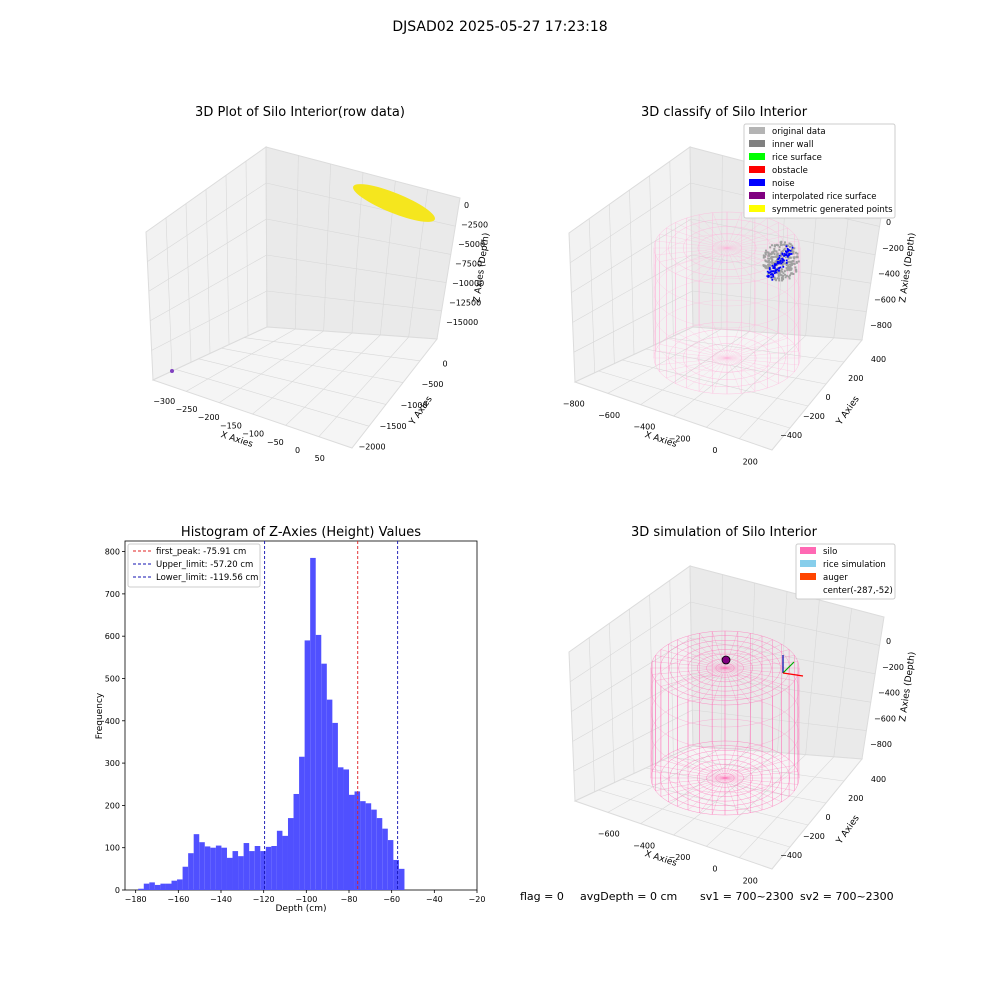  Describe the element at coordinates (644, 845) in the screenshot. I see `sim-x-tick-label: −400` at that location.